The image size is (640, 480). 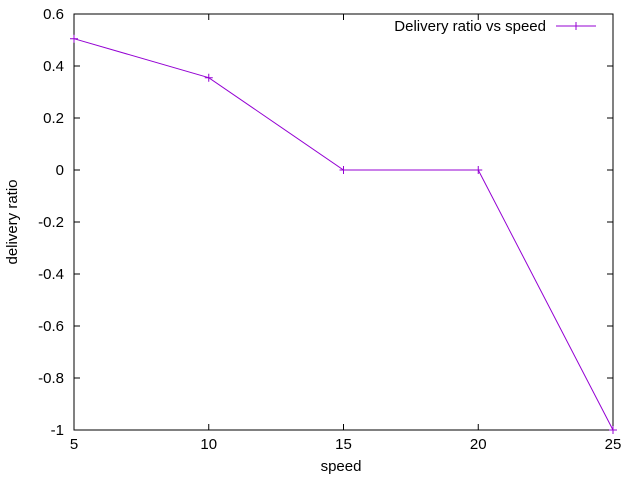 What do you see at coordinates (343, 444) in the screenshot?
I see `x-tick-label: 15` at bounding box center [343, 444].